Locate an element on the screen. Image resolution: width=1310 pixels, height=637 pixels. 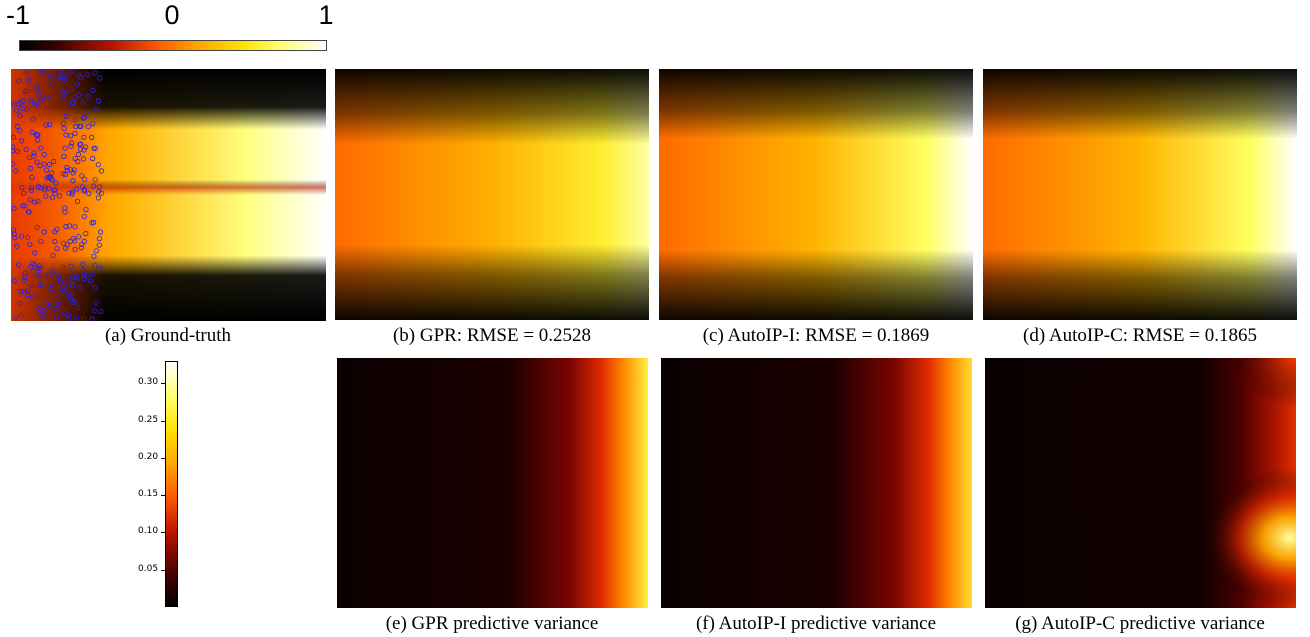
caption-b: (b) GPR: RMSE = 0.2528 is located at coordinates (492, 335).